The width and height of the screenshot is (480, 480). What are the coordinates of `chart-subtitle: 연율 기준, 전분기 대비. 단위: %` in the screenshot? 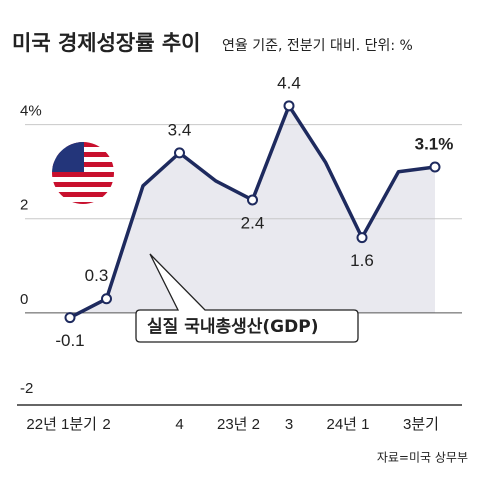 It's located at (317, 46).